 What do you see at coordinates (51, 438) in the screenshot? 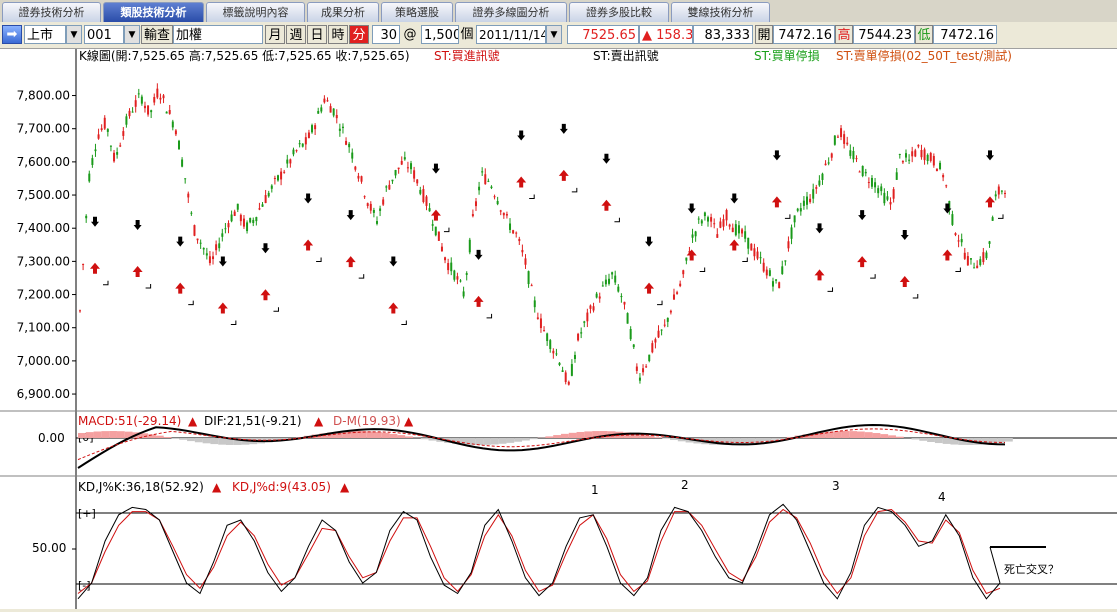
I see `macd-zero-tick: 0.00` at bounding box center [51, 438].